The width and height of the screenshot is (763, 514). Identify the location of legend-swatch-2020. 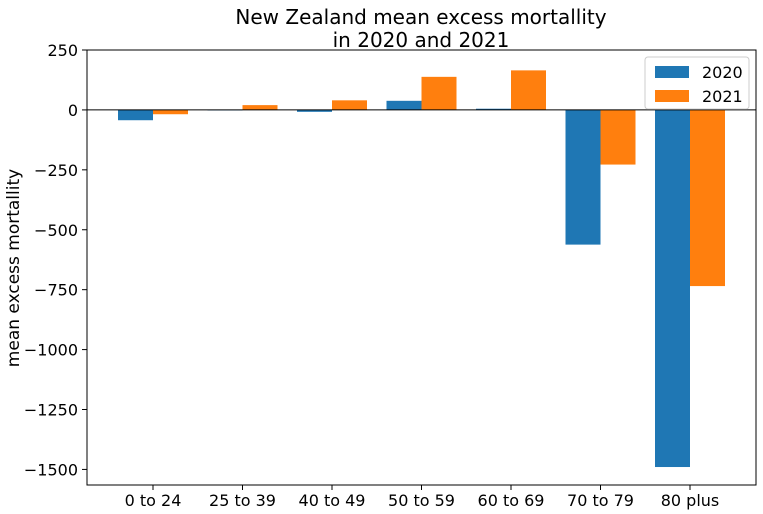
(672, 72).